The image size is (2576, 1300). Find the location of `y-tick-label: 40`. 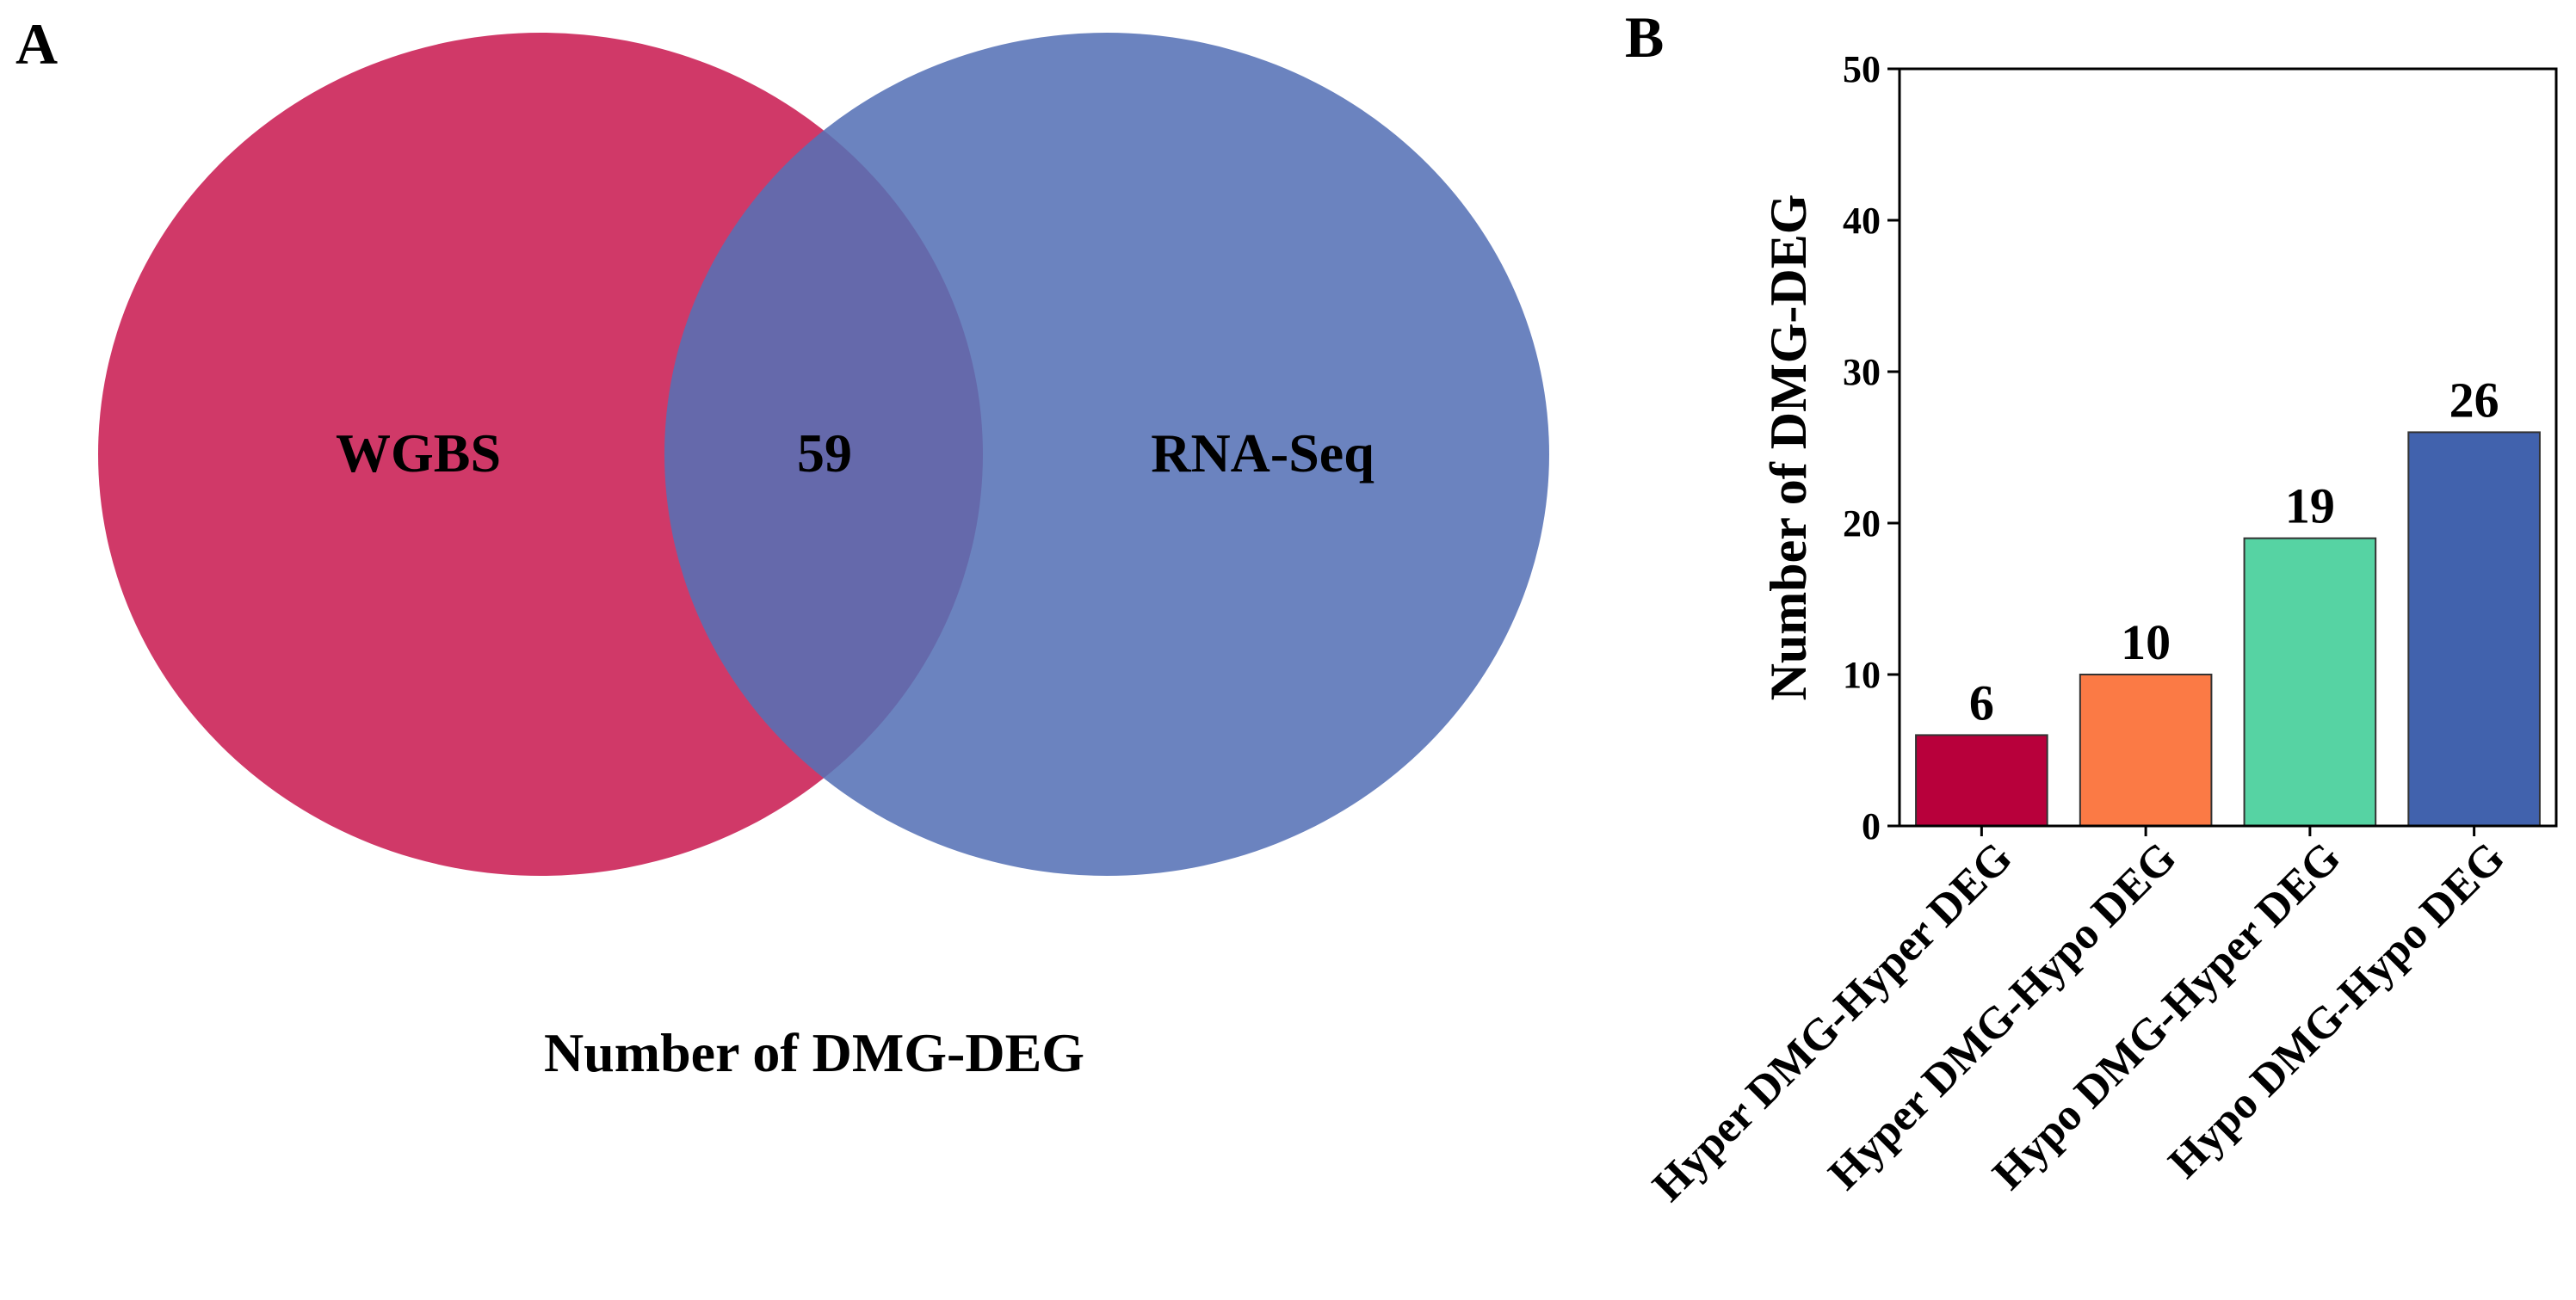

y-tick-label: 40 is located at coordinates (1862, 221).